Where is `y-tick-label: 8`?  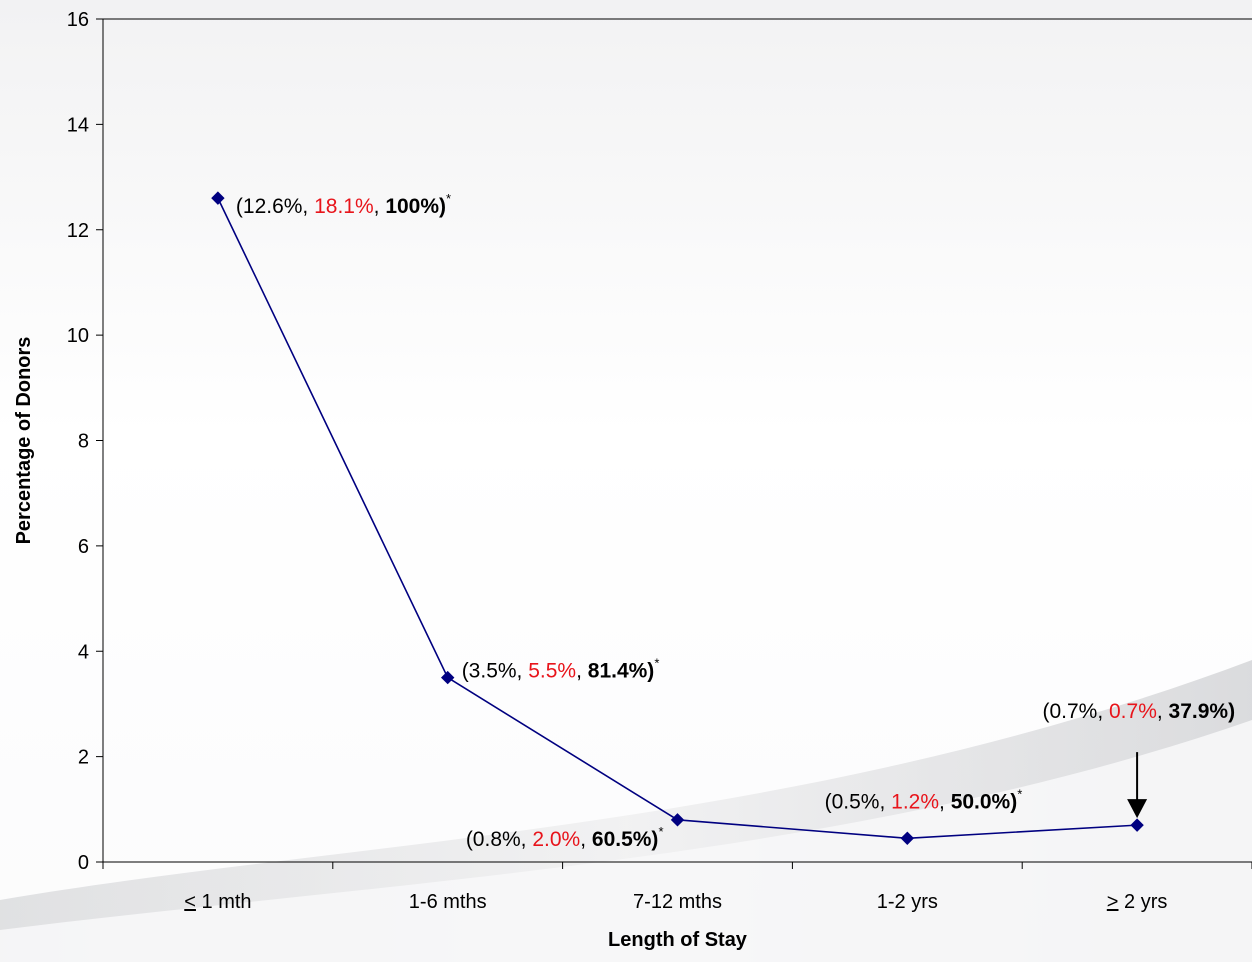
y-tick-label: 8 is located at coordinates (83, 442).